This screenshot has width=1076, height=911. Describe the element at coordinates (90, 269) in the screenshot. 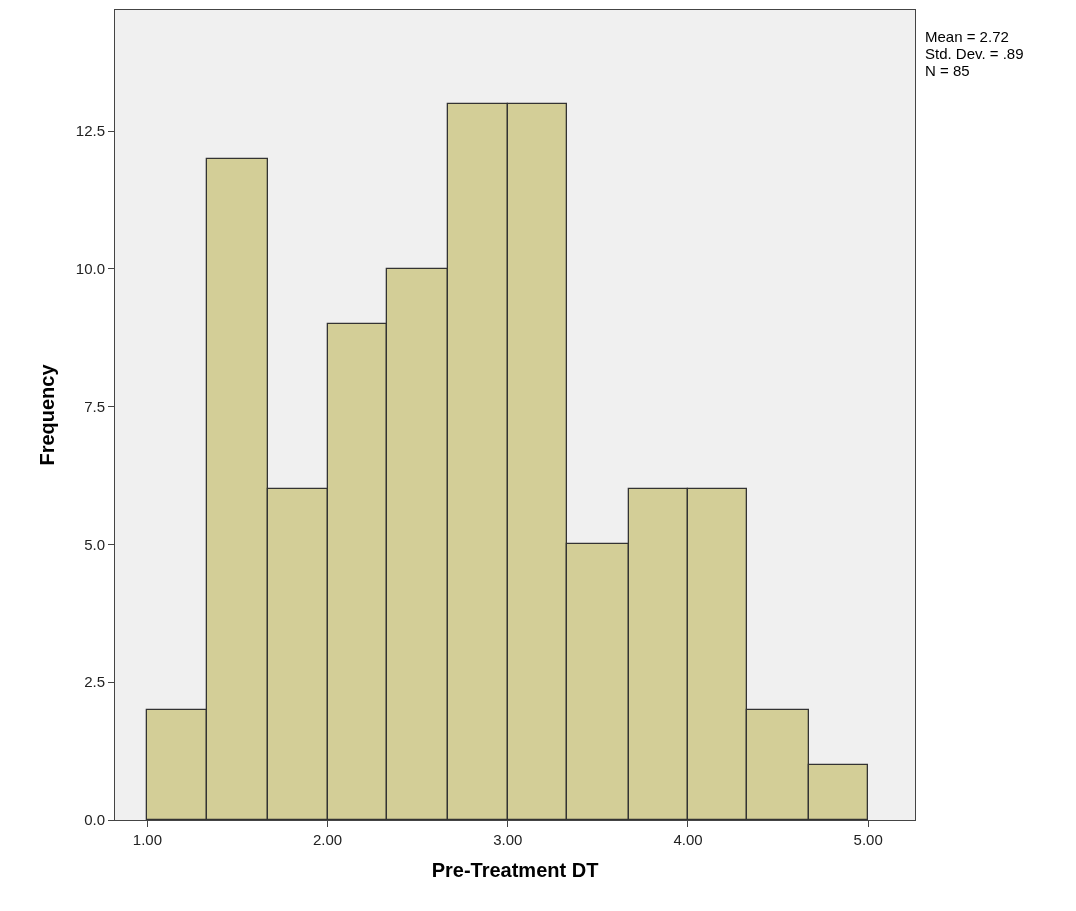

I see `y-tick-label: 10.0` at that location.